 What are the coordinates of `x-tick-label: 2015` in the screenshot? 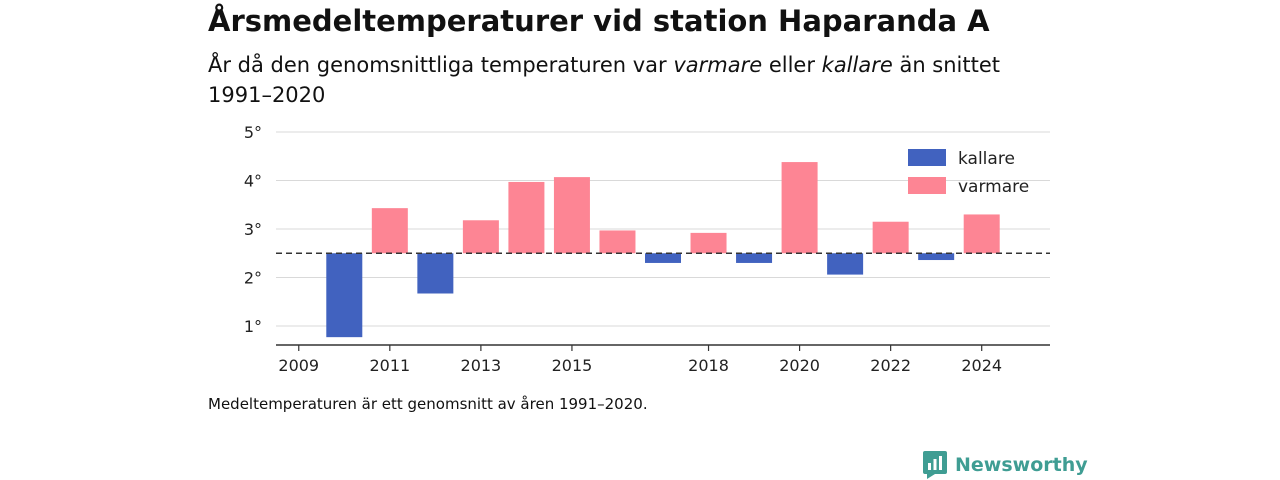 It's located at (572, 365).